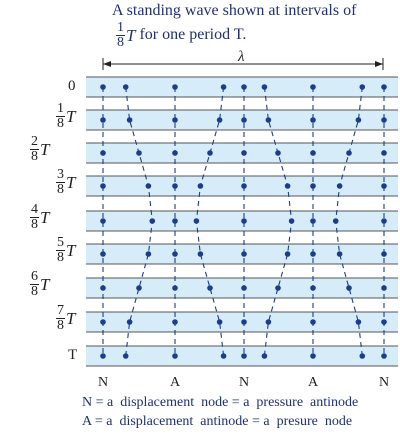 The height and width of the screenshot is (436, 400). What do you see at coordinates (120, 35) in the screenshot?
I see `title-fraction: 1 8` at bounding box center [120, 35].